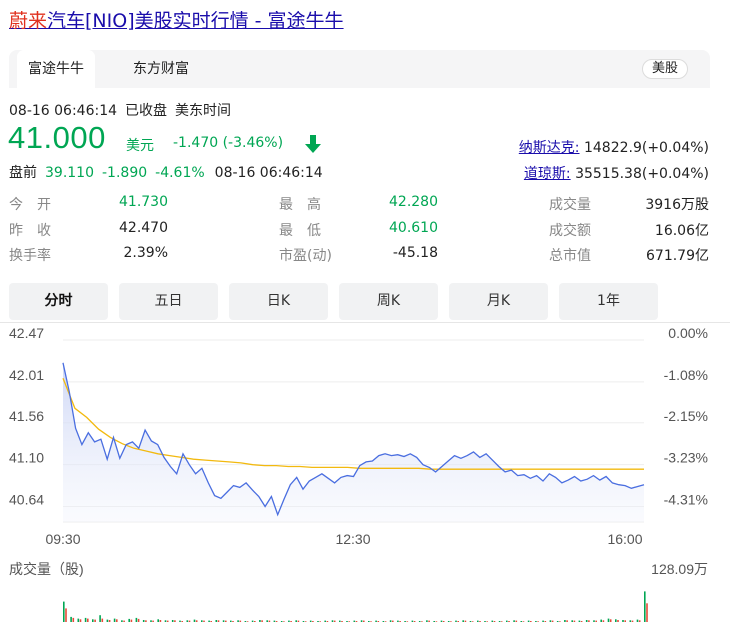 Image resolution: width=730 pixels, height=634 pixels. I want to click on volume-max-label: 128.09万, so click(679, 569).